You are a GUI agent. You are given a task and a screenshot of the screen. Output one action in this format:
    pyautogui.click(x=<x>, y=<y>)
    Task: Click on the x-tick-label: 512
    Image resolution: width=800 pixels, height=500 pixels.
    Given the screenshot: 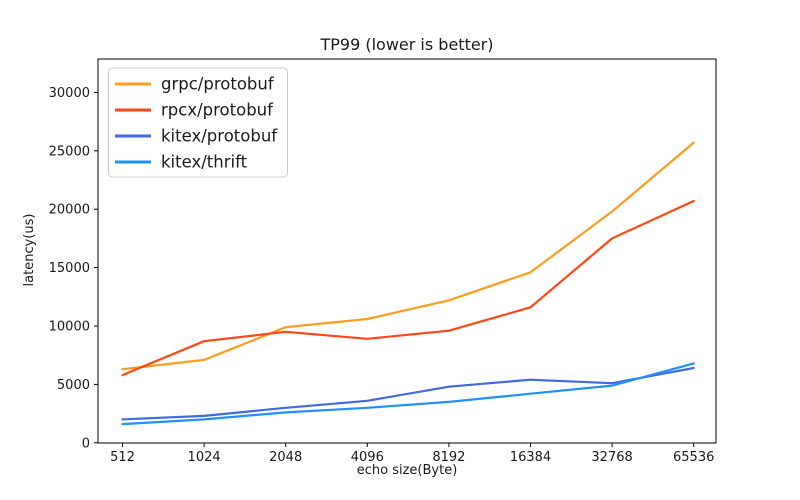 What is the action you would take?
    pyautogui.click(x=122, y=457)
    